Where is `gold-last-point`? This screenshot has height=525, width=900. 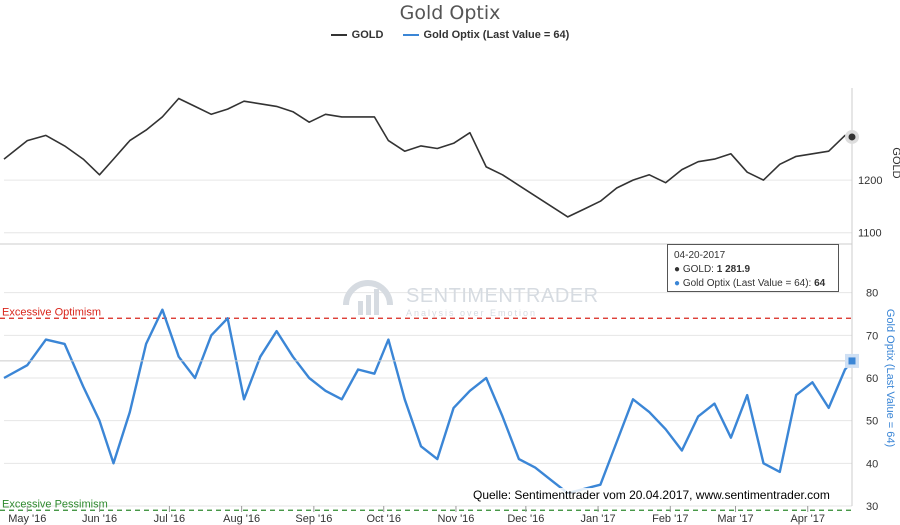
gold-last-point is located at coordinates (852, 137).